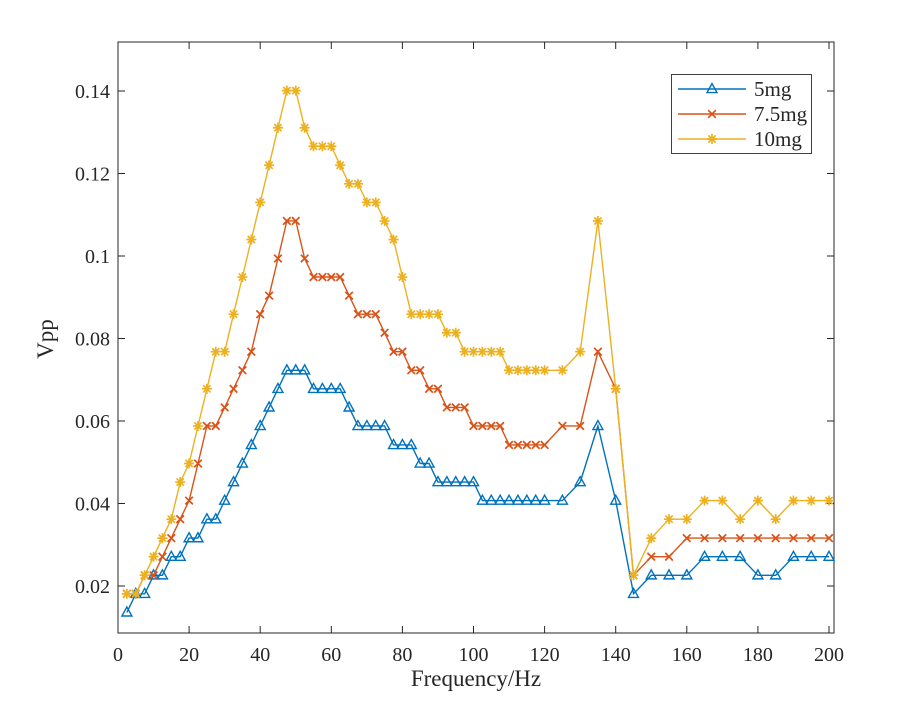 This screenshot has width=923, height=709. Describe the element at coordinates (773, 89) in the screenshot. I see `legend-label: 5mg` at that location.